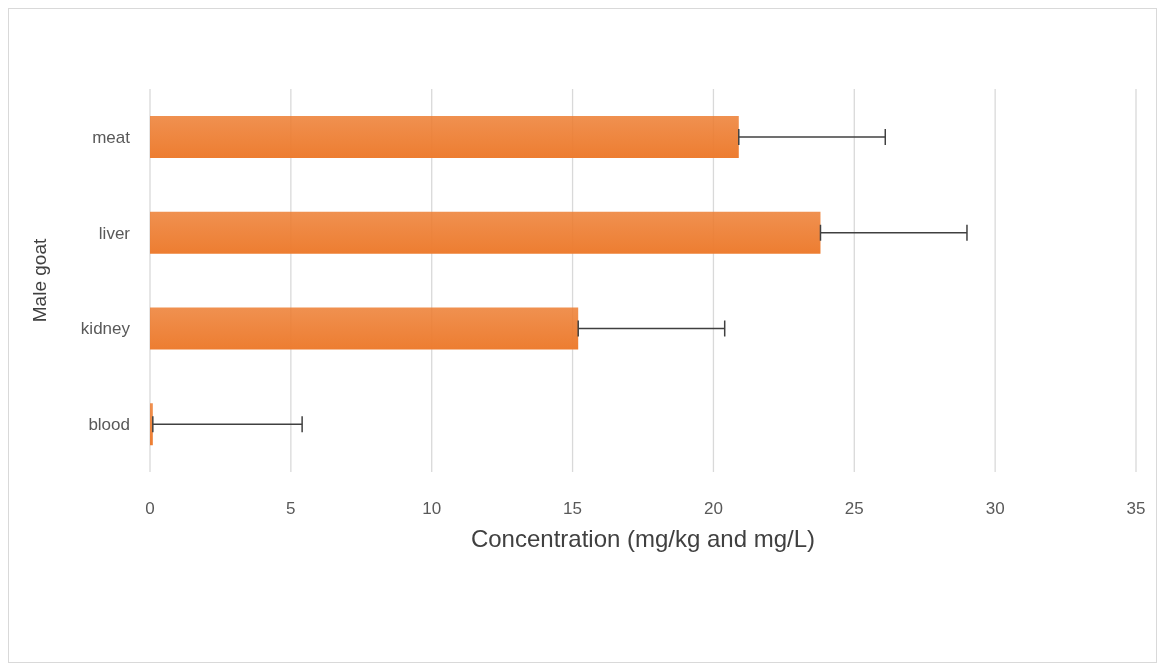 The width and height of the screenshot is (1165, 671). I want to click on y-axis-title: Male goat, so click(39, 280).